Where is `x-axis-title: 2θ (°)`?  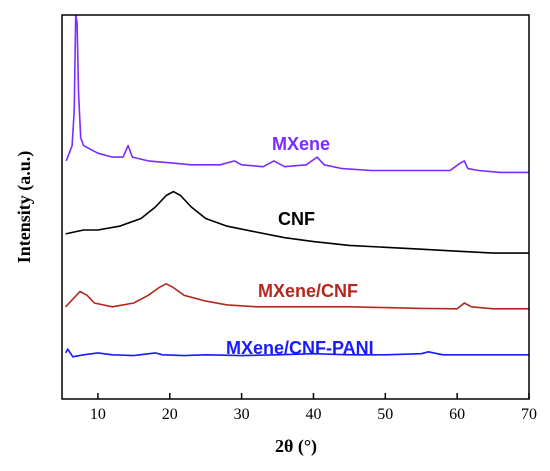 x-axis-title: 2θ (°) is located at coordinates (296, 446).